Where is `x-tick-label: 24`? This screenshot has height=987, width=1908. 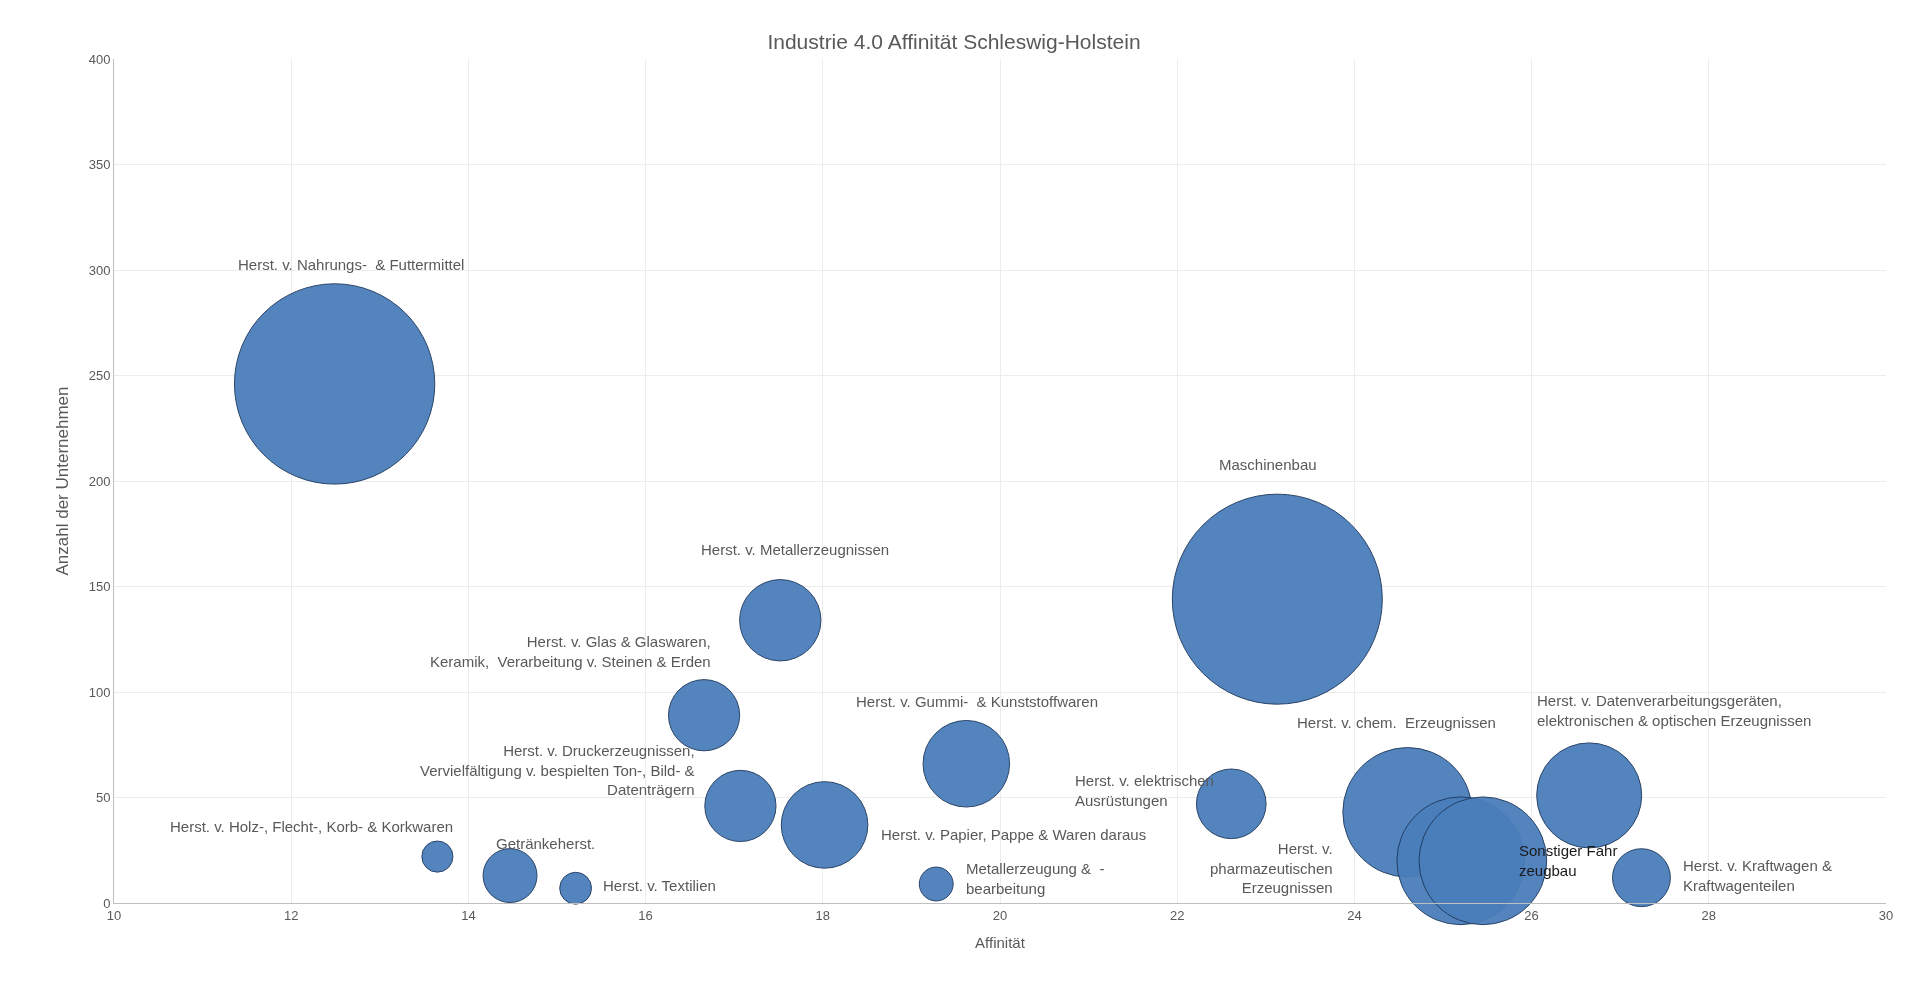 x-tick-label: 24 is located at coordinates (1354, 915).